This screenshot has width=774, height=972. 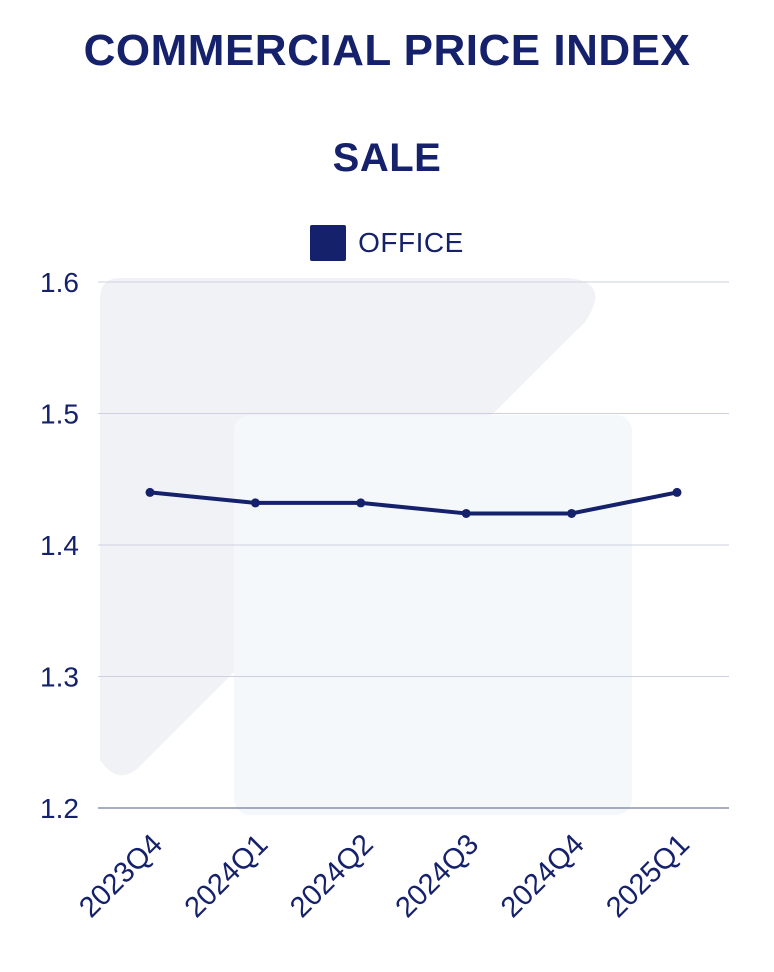 I want to click on y-axis-ticks: 1.2 1.3 1.4 1.5 1.6, so click(x=59, y=545).